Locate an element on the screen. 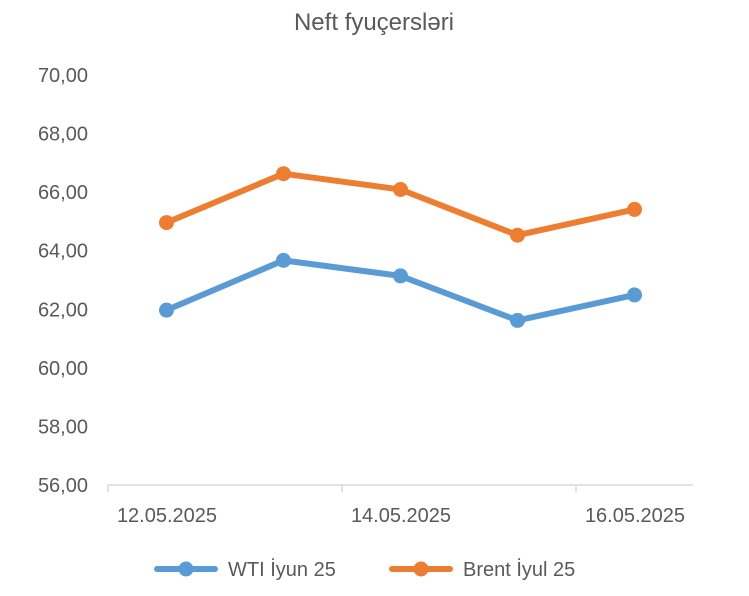 Image resolution: width=749 pixels, height=596 pixels. y-tick-label: 68,00 is located at coordinates (63, 135).